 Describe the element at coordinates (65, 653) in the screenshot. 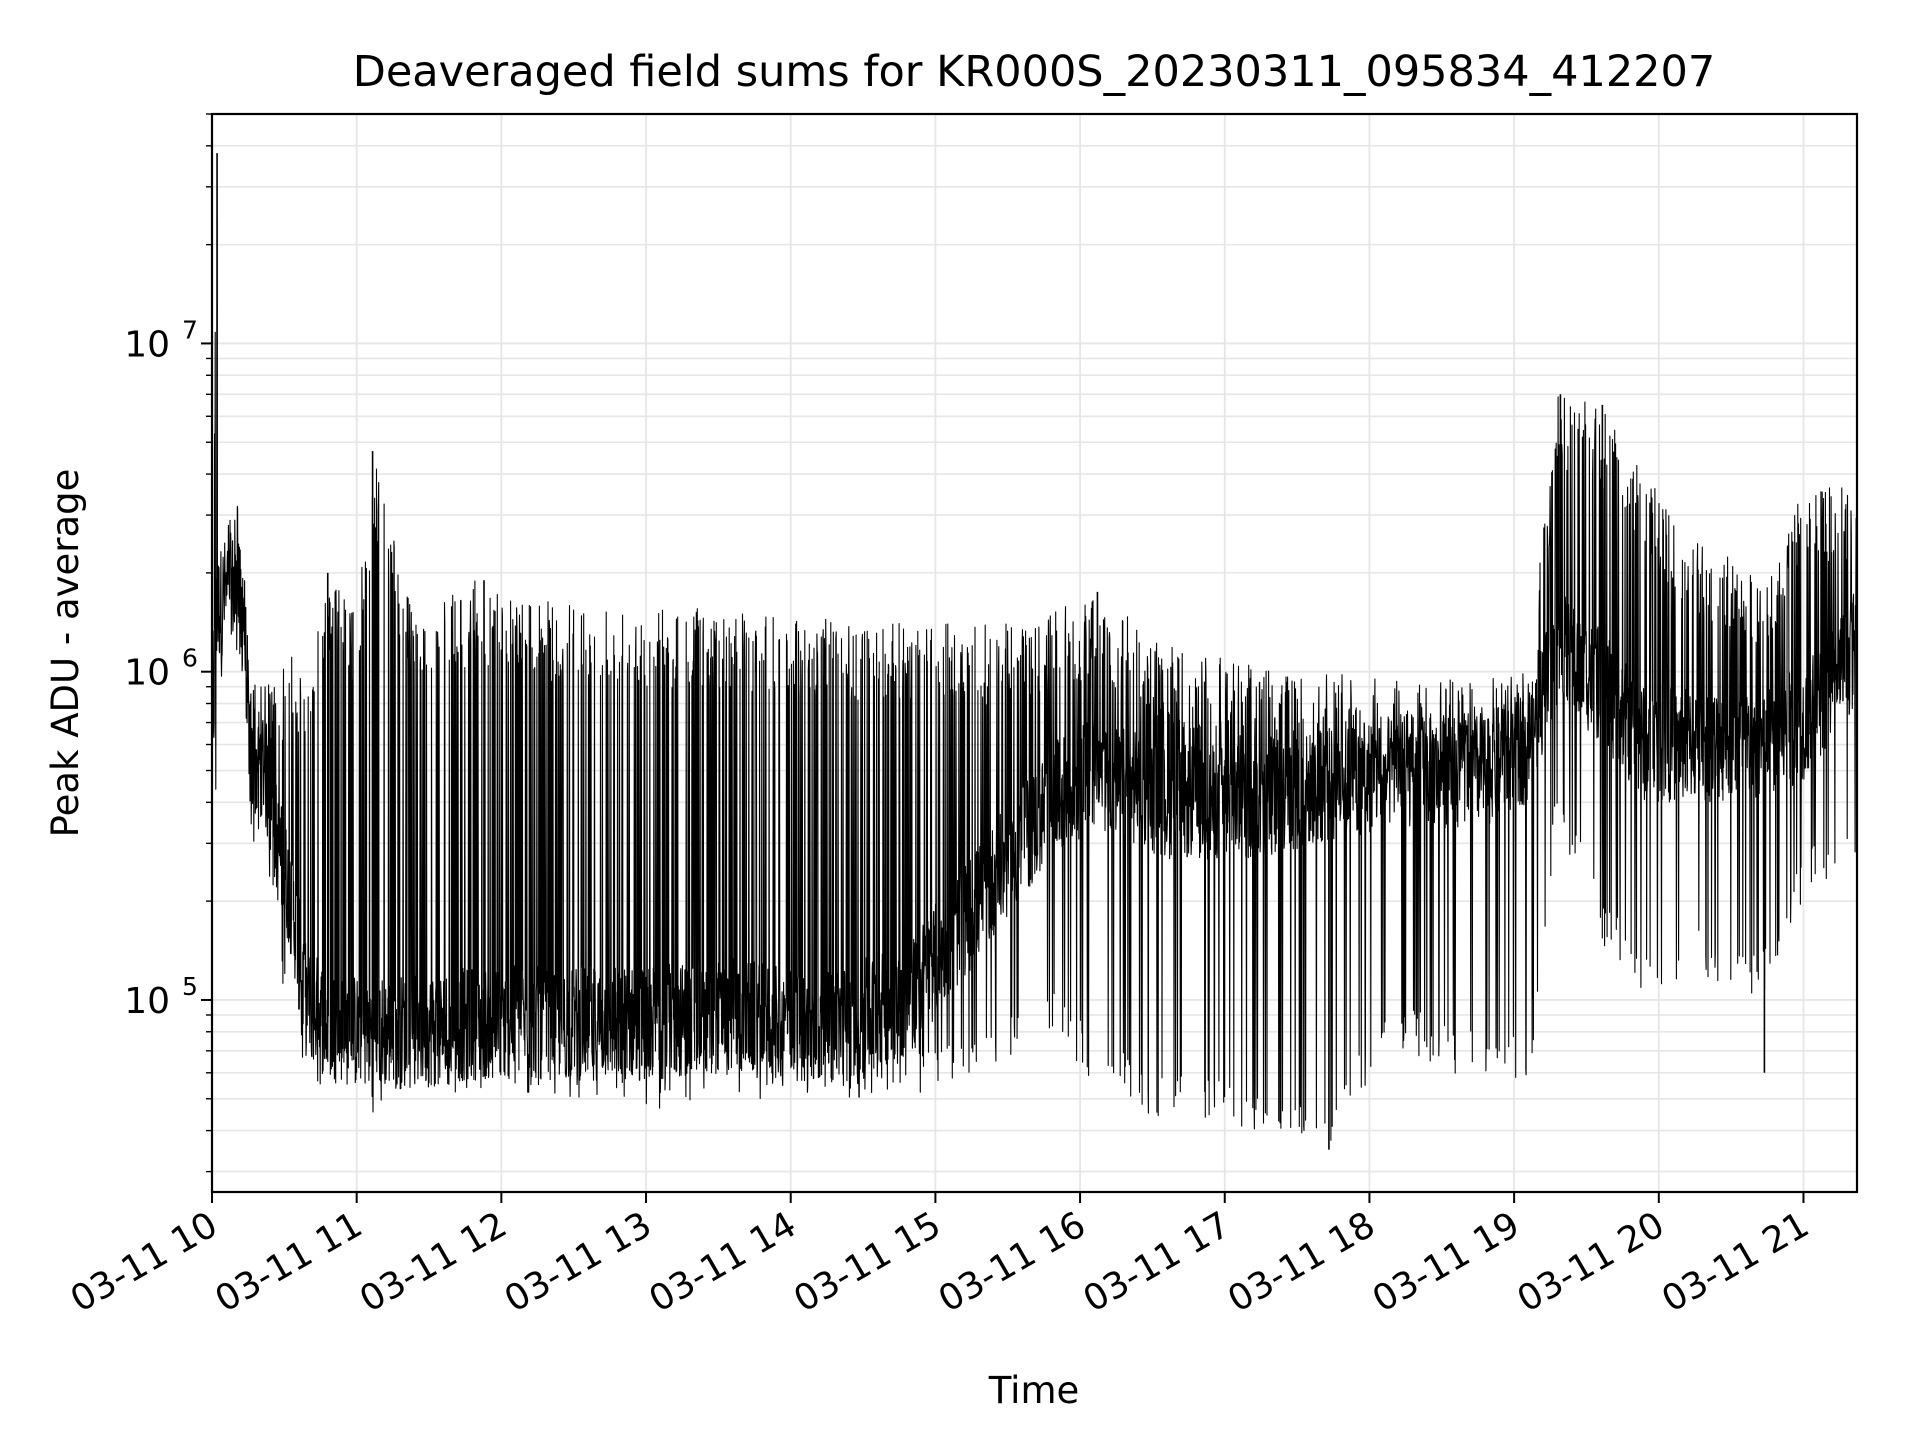

I see `y-axis-label: Peak ADU - average` at that location.